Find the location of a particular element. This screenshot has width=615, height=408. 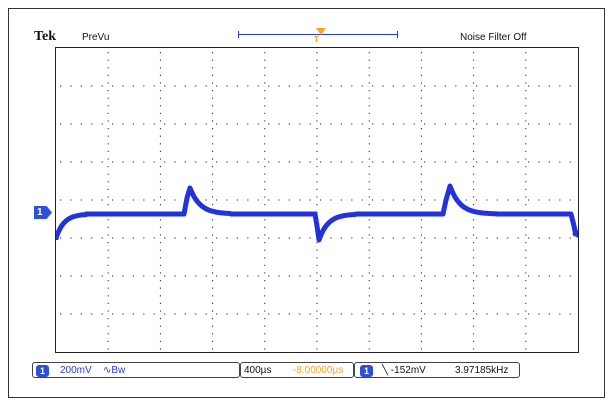

trigger-position-icon is located at coordinates (321, 31).